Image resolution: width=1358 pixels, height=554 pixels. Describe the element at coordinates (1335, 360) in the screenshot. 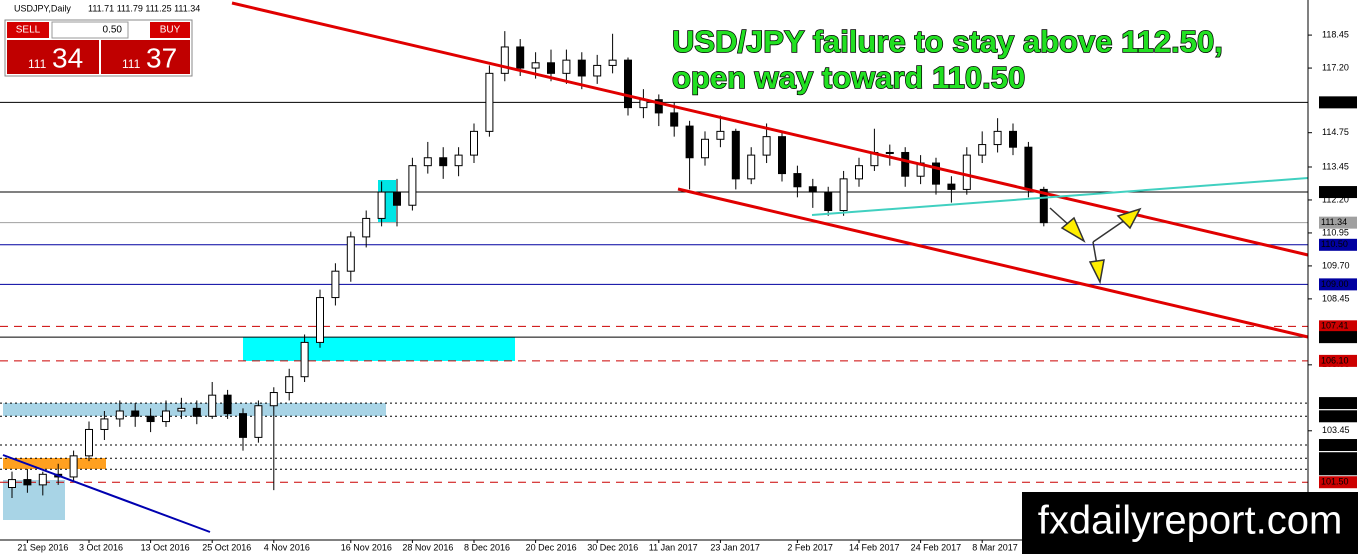

I see `level-label: 106.10` at that location.